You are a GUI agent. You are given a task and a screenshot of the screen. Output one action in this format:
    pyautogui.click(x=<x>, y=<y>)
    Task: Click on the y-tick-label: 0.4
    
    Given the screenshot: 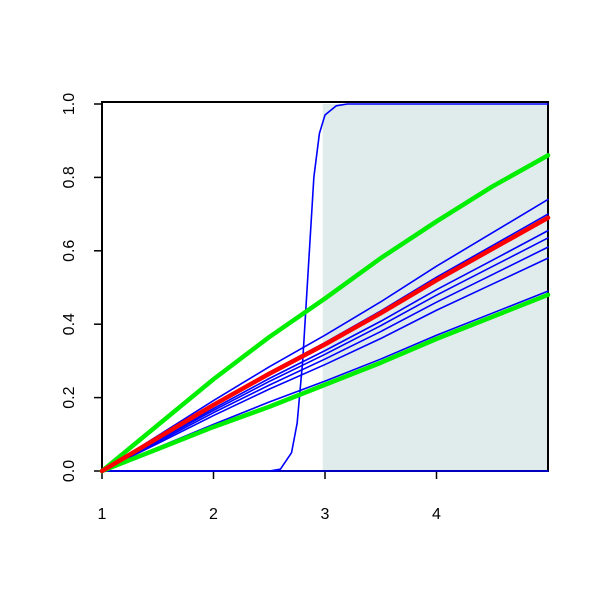 What is the action you would take?
    pyautogui.click(x=69, y=324)
    